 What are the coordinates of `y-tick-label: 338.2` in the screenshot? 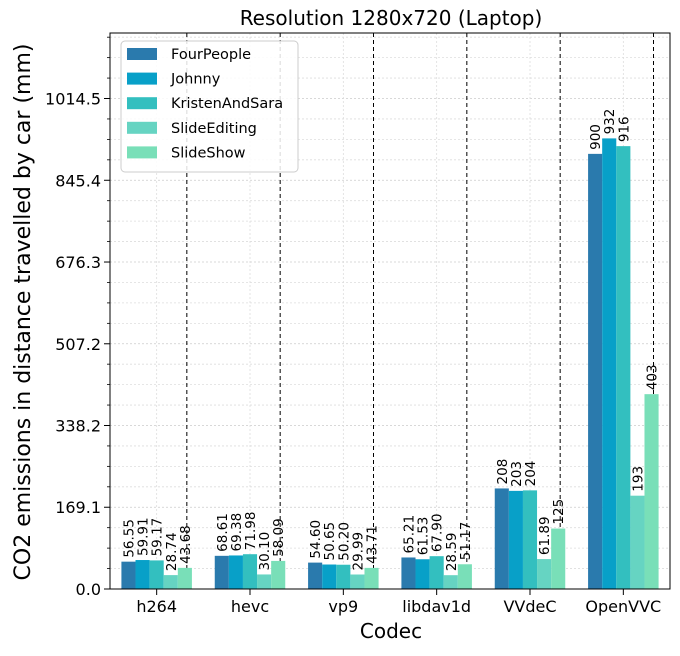 It's located at (78, 425).